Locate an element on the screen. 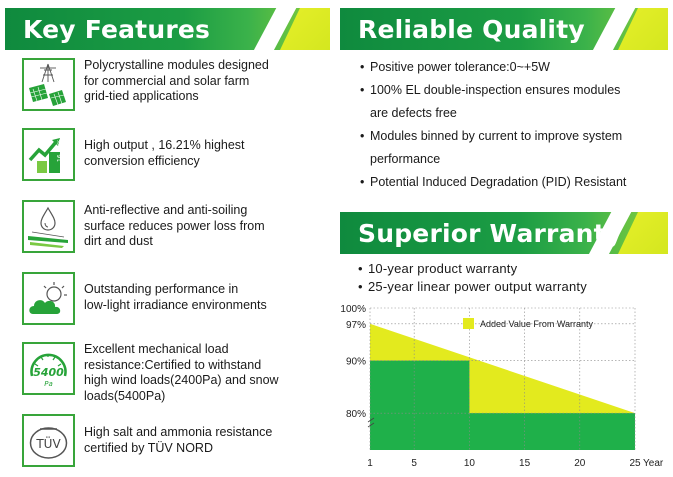 The width and height of the screenshot is (673, 477). list-item: 25-year linear power output warranty is located at coordinates (472, 287).